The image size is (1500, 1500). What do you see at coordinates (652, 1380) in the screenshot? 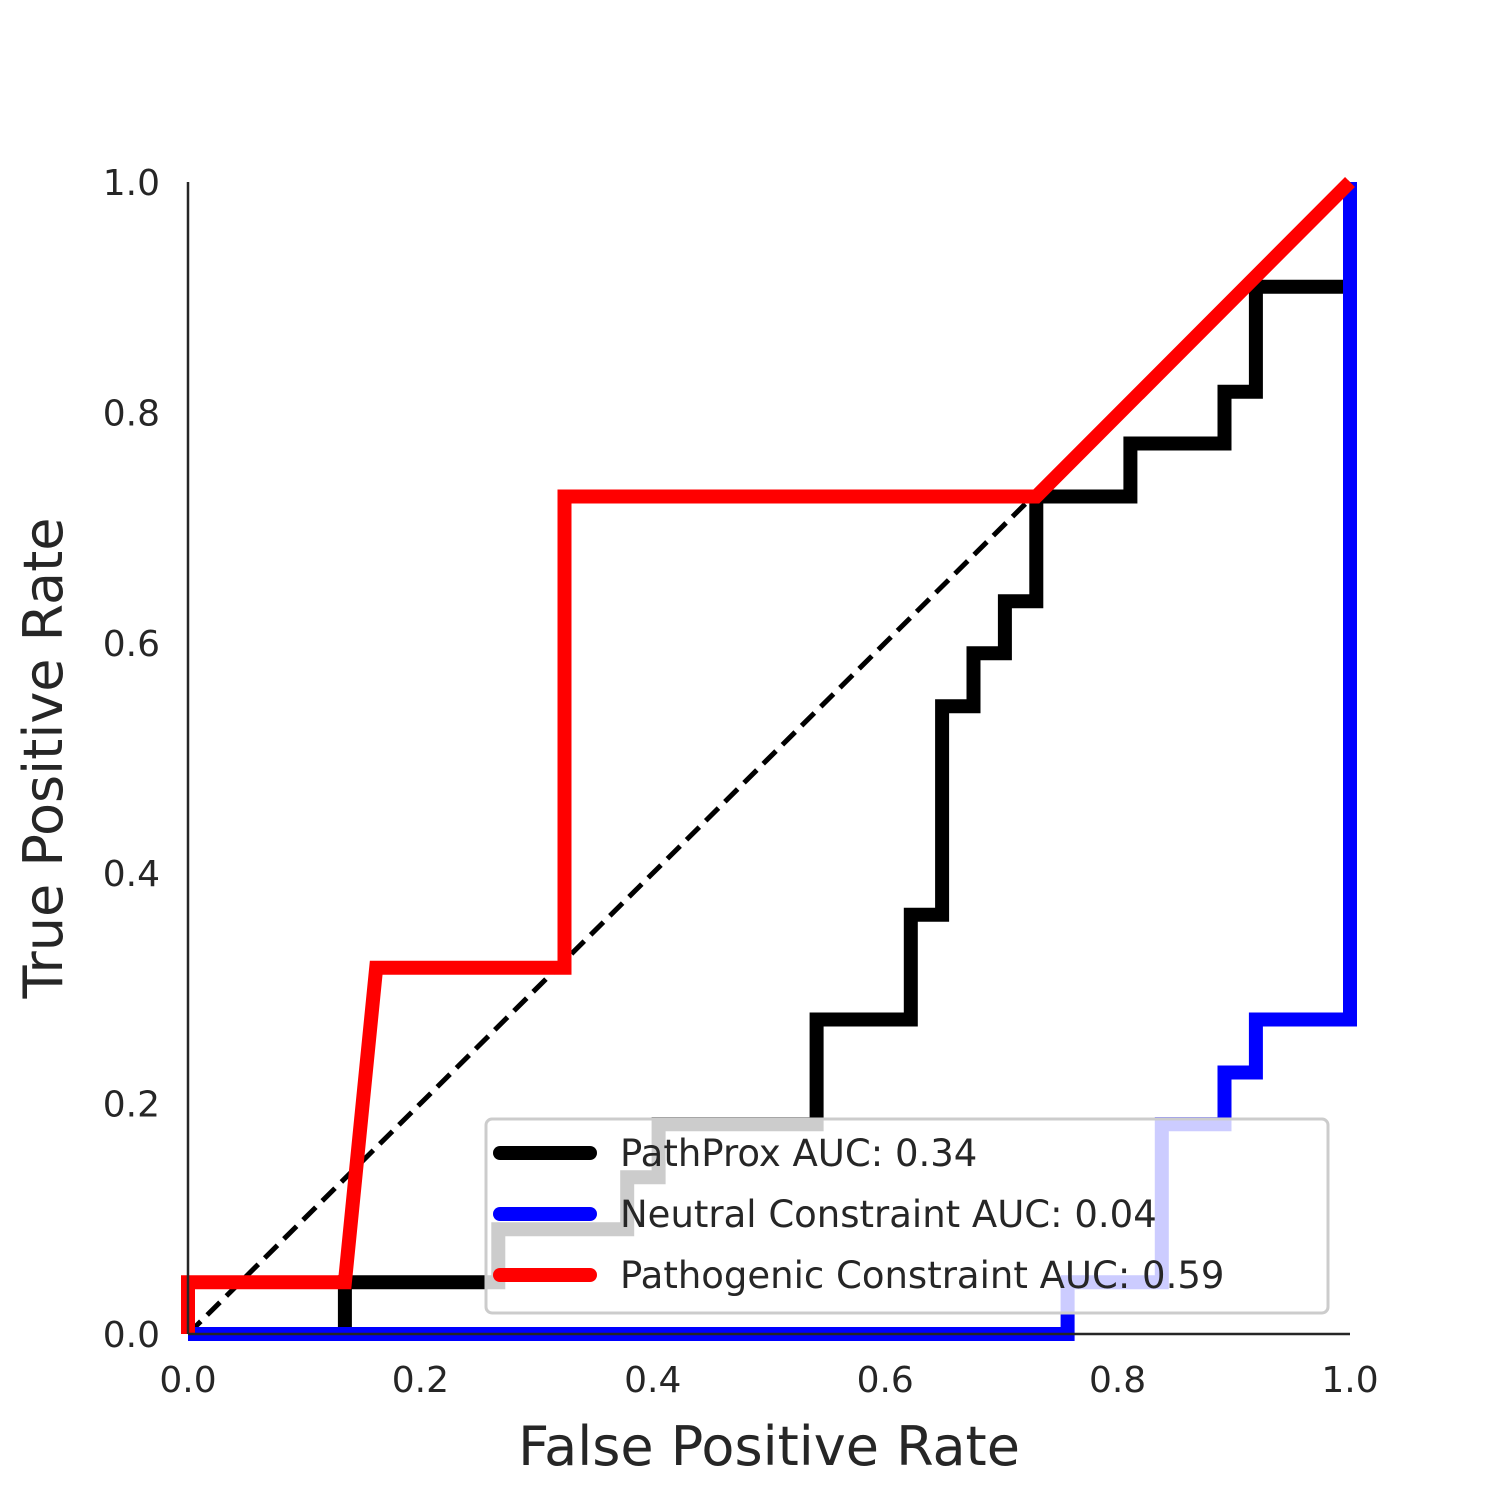
I see `x-tick-label: 0.4` at bounding box center [652, 1380].